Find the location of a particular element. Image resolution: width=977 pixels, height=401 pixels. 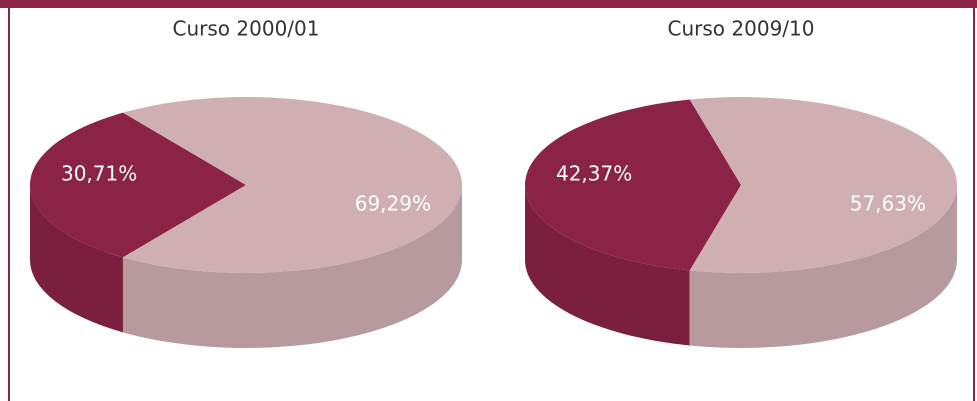

value-label: 69,29% is located at coordinates (393, 204).